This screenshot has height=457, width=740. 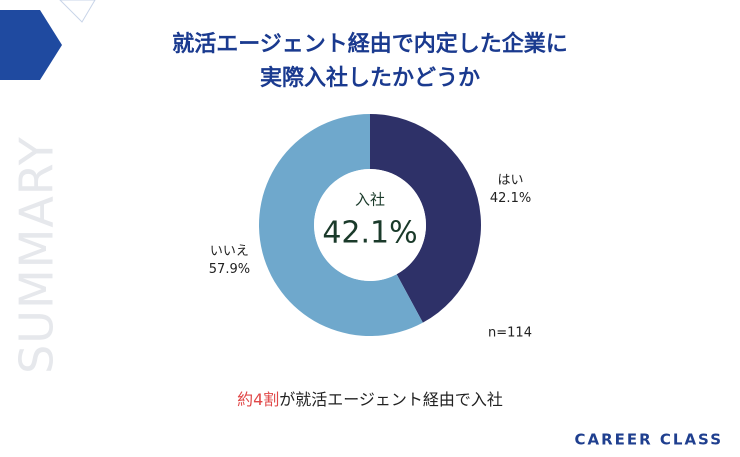 I want to click on chart-title: 就活エージェント経由で内定した企業に, so click(x=370, y=44).